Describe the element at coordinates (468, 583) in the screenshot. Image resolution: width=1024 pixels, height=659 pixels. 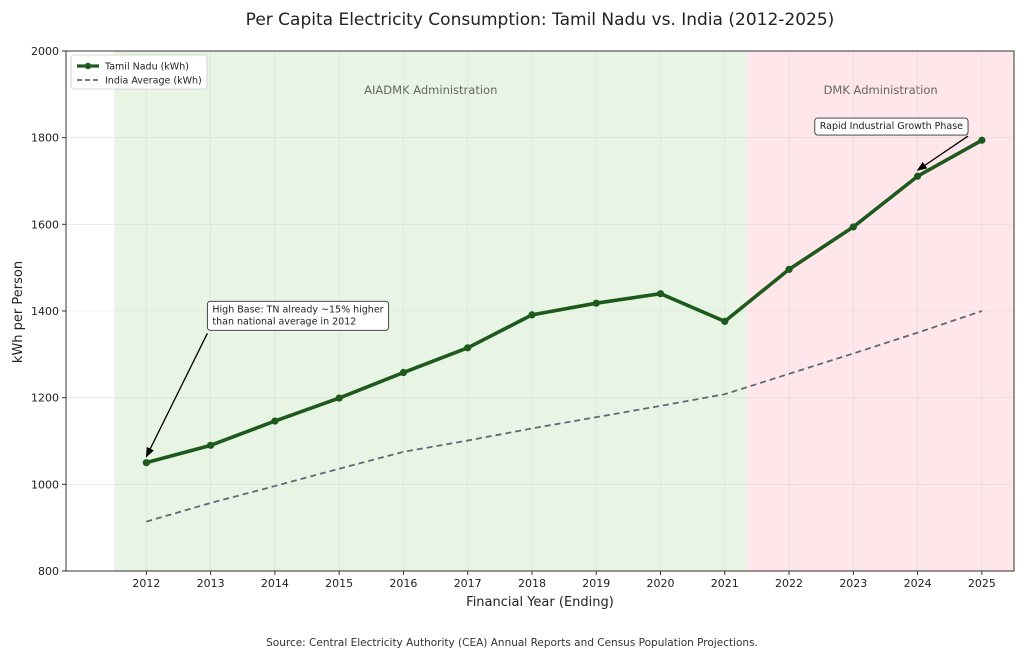
I see `x-tick-label: 2017` at that location.